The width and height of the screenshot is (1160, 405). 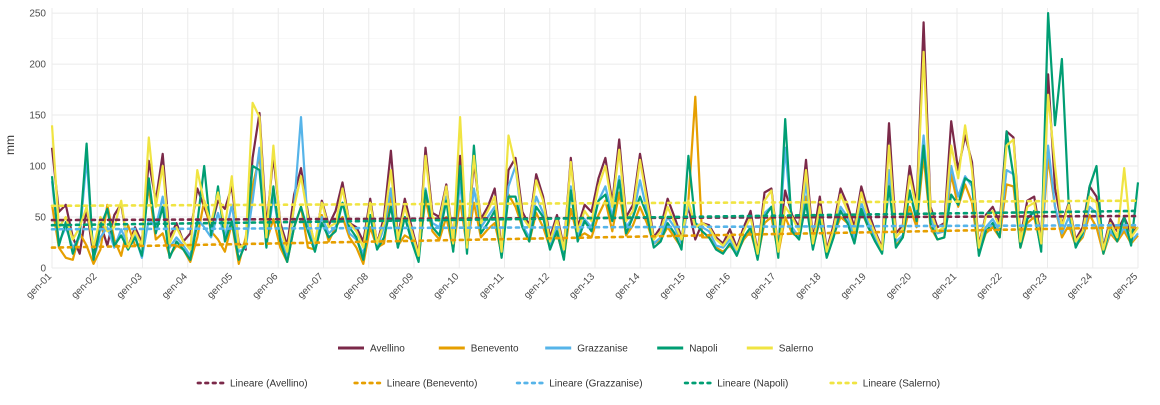 What do you see at coordinates (1125, 286) in the screenshot?
I see `x-tick-label: gen-25` at bounding box center [1125, 286].